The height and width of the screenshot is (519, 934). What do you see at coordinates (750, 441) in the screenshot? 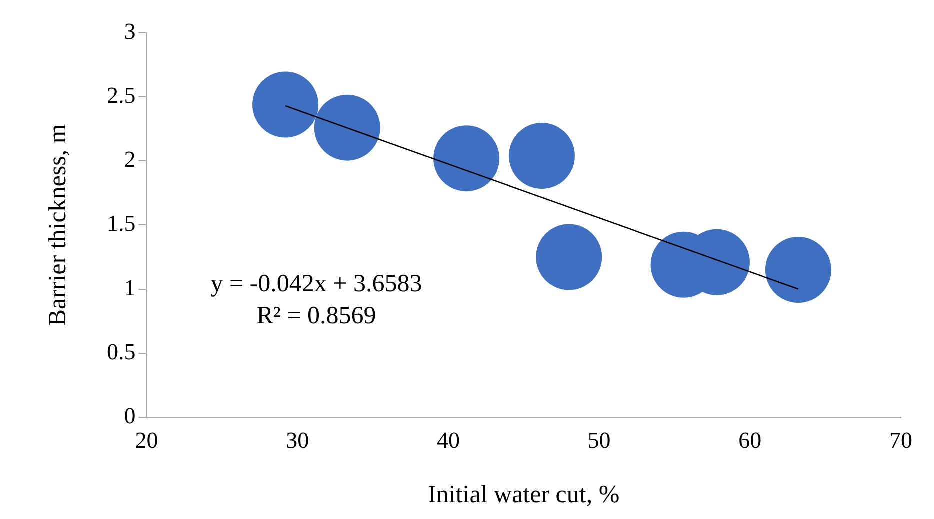
I see `x-tick-label: 60` at bounding box center [750, 441].